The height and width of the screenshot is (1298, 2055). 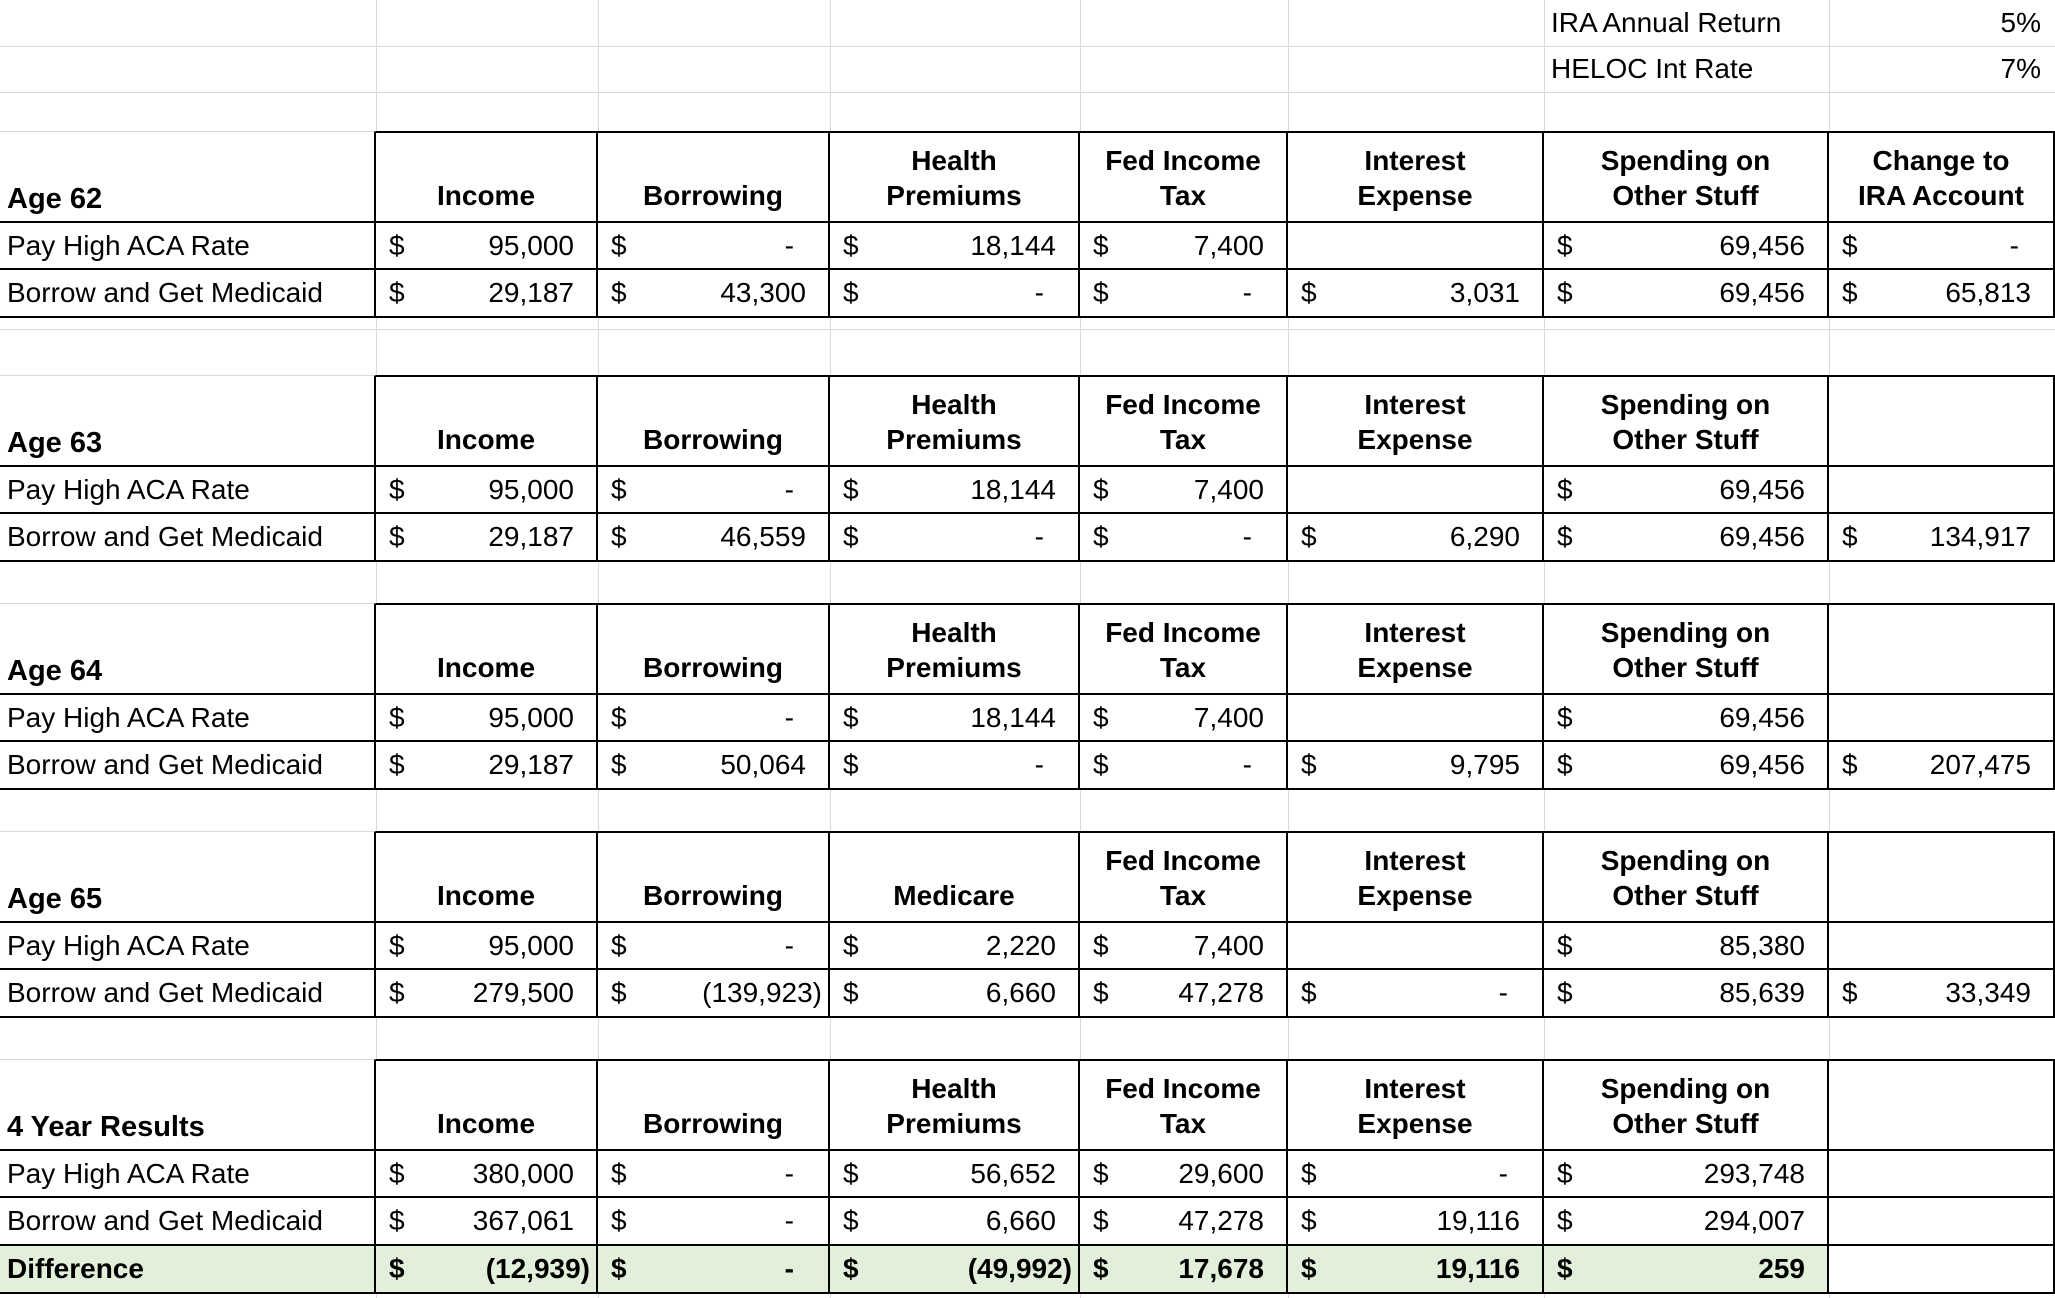 I want to click on value-cell: $47,278, so click(x=1184, y=994).